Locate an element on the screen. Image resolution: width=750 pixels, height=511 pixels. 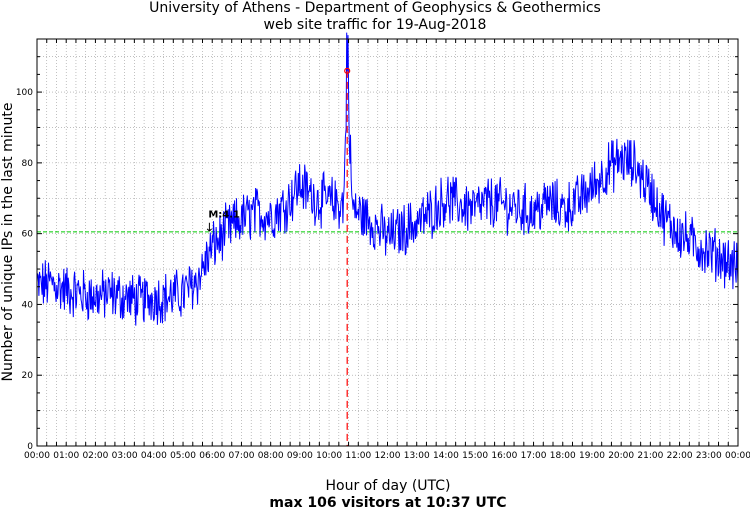
event-annotation-label: M:4.1 is located at coordinates (224, 215).